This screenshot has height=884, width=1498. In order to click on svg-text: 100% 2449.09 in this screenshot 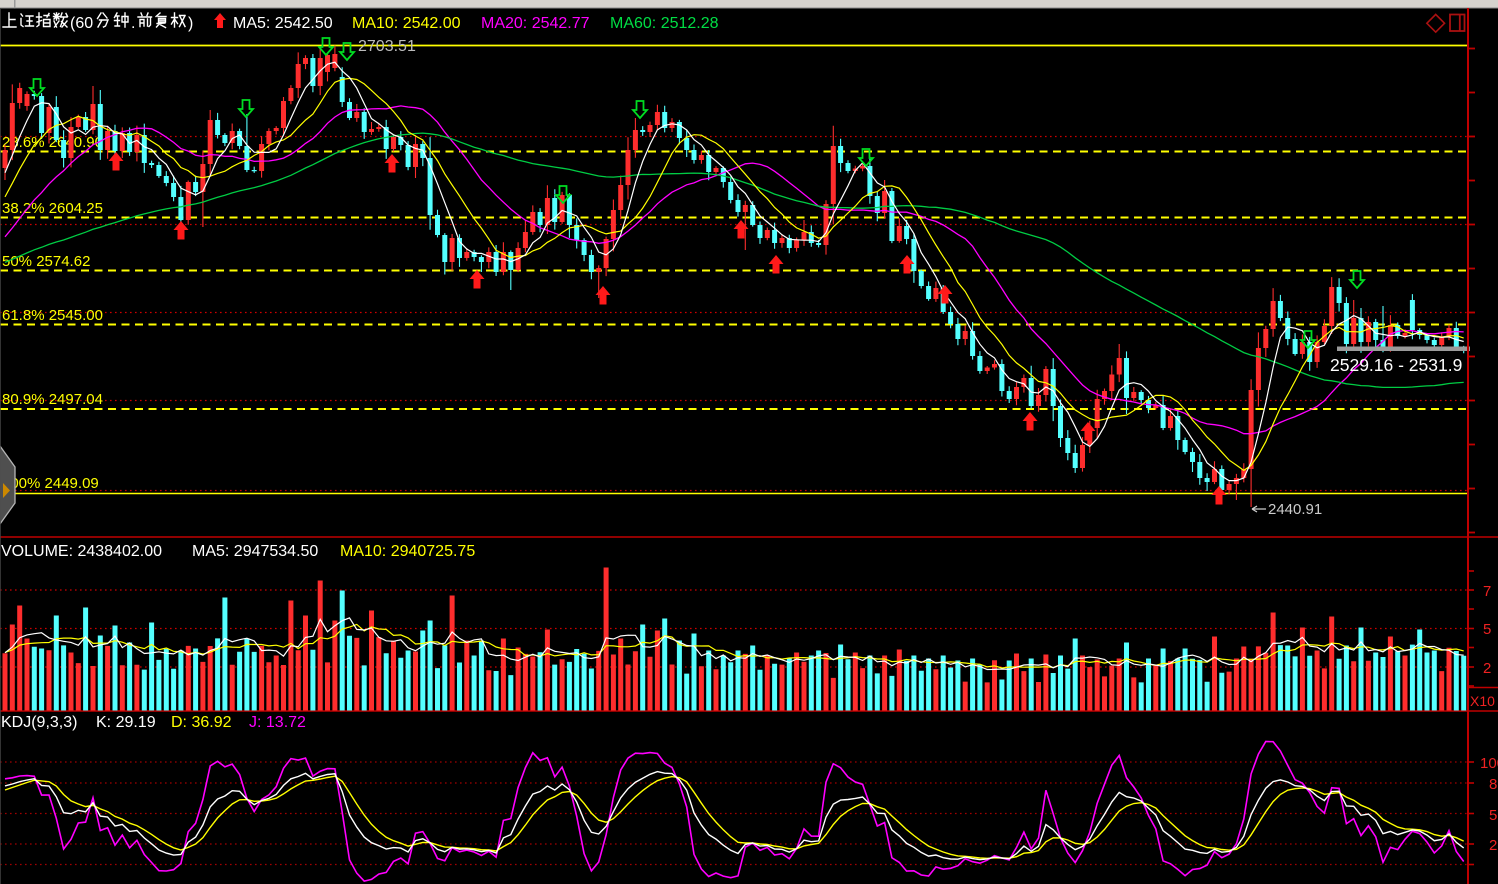, I will do `click(50, 483)`.